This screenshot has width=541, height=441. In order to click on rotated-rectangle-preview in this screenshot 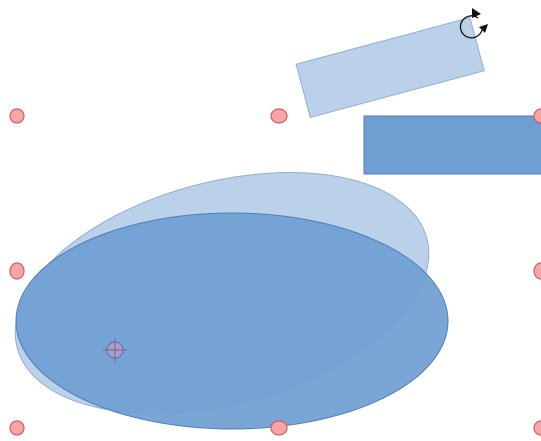, I will do `click(390, 67)`.